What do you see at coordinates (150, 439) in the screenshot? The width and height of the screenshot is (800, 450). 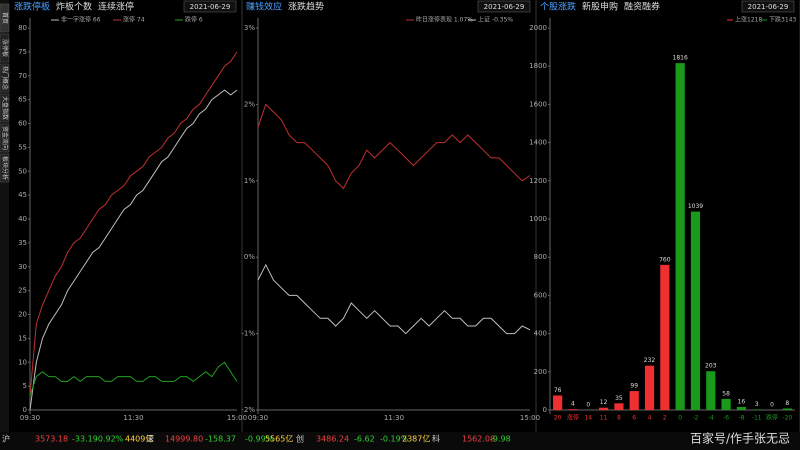 I see `status-item: 深` at bounding box center [150, 439].